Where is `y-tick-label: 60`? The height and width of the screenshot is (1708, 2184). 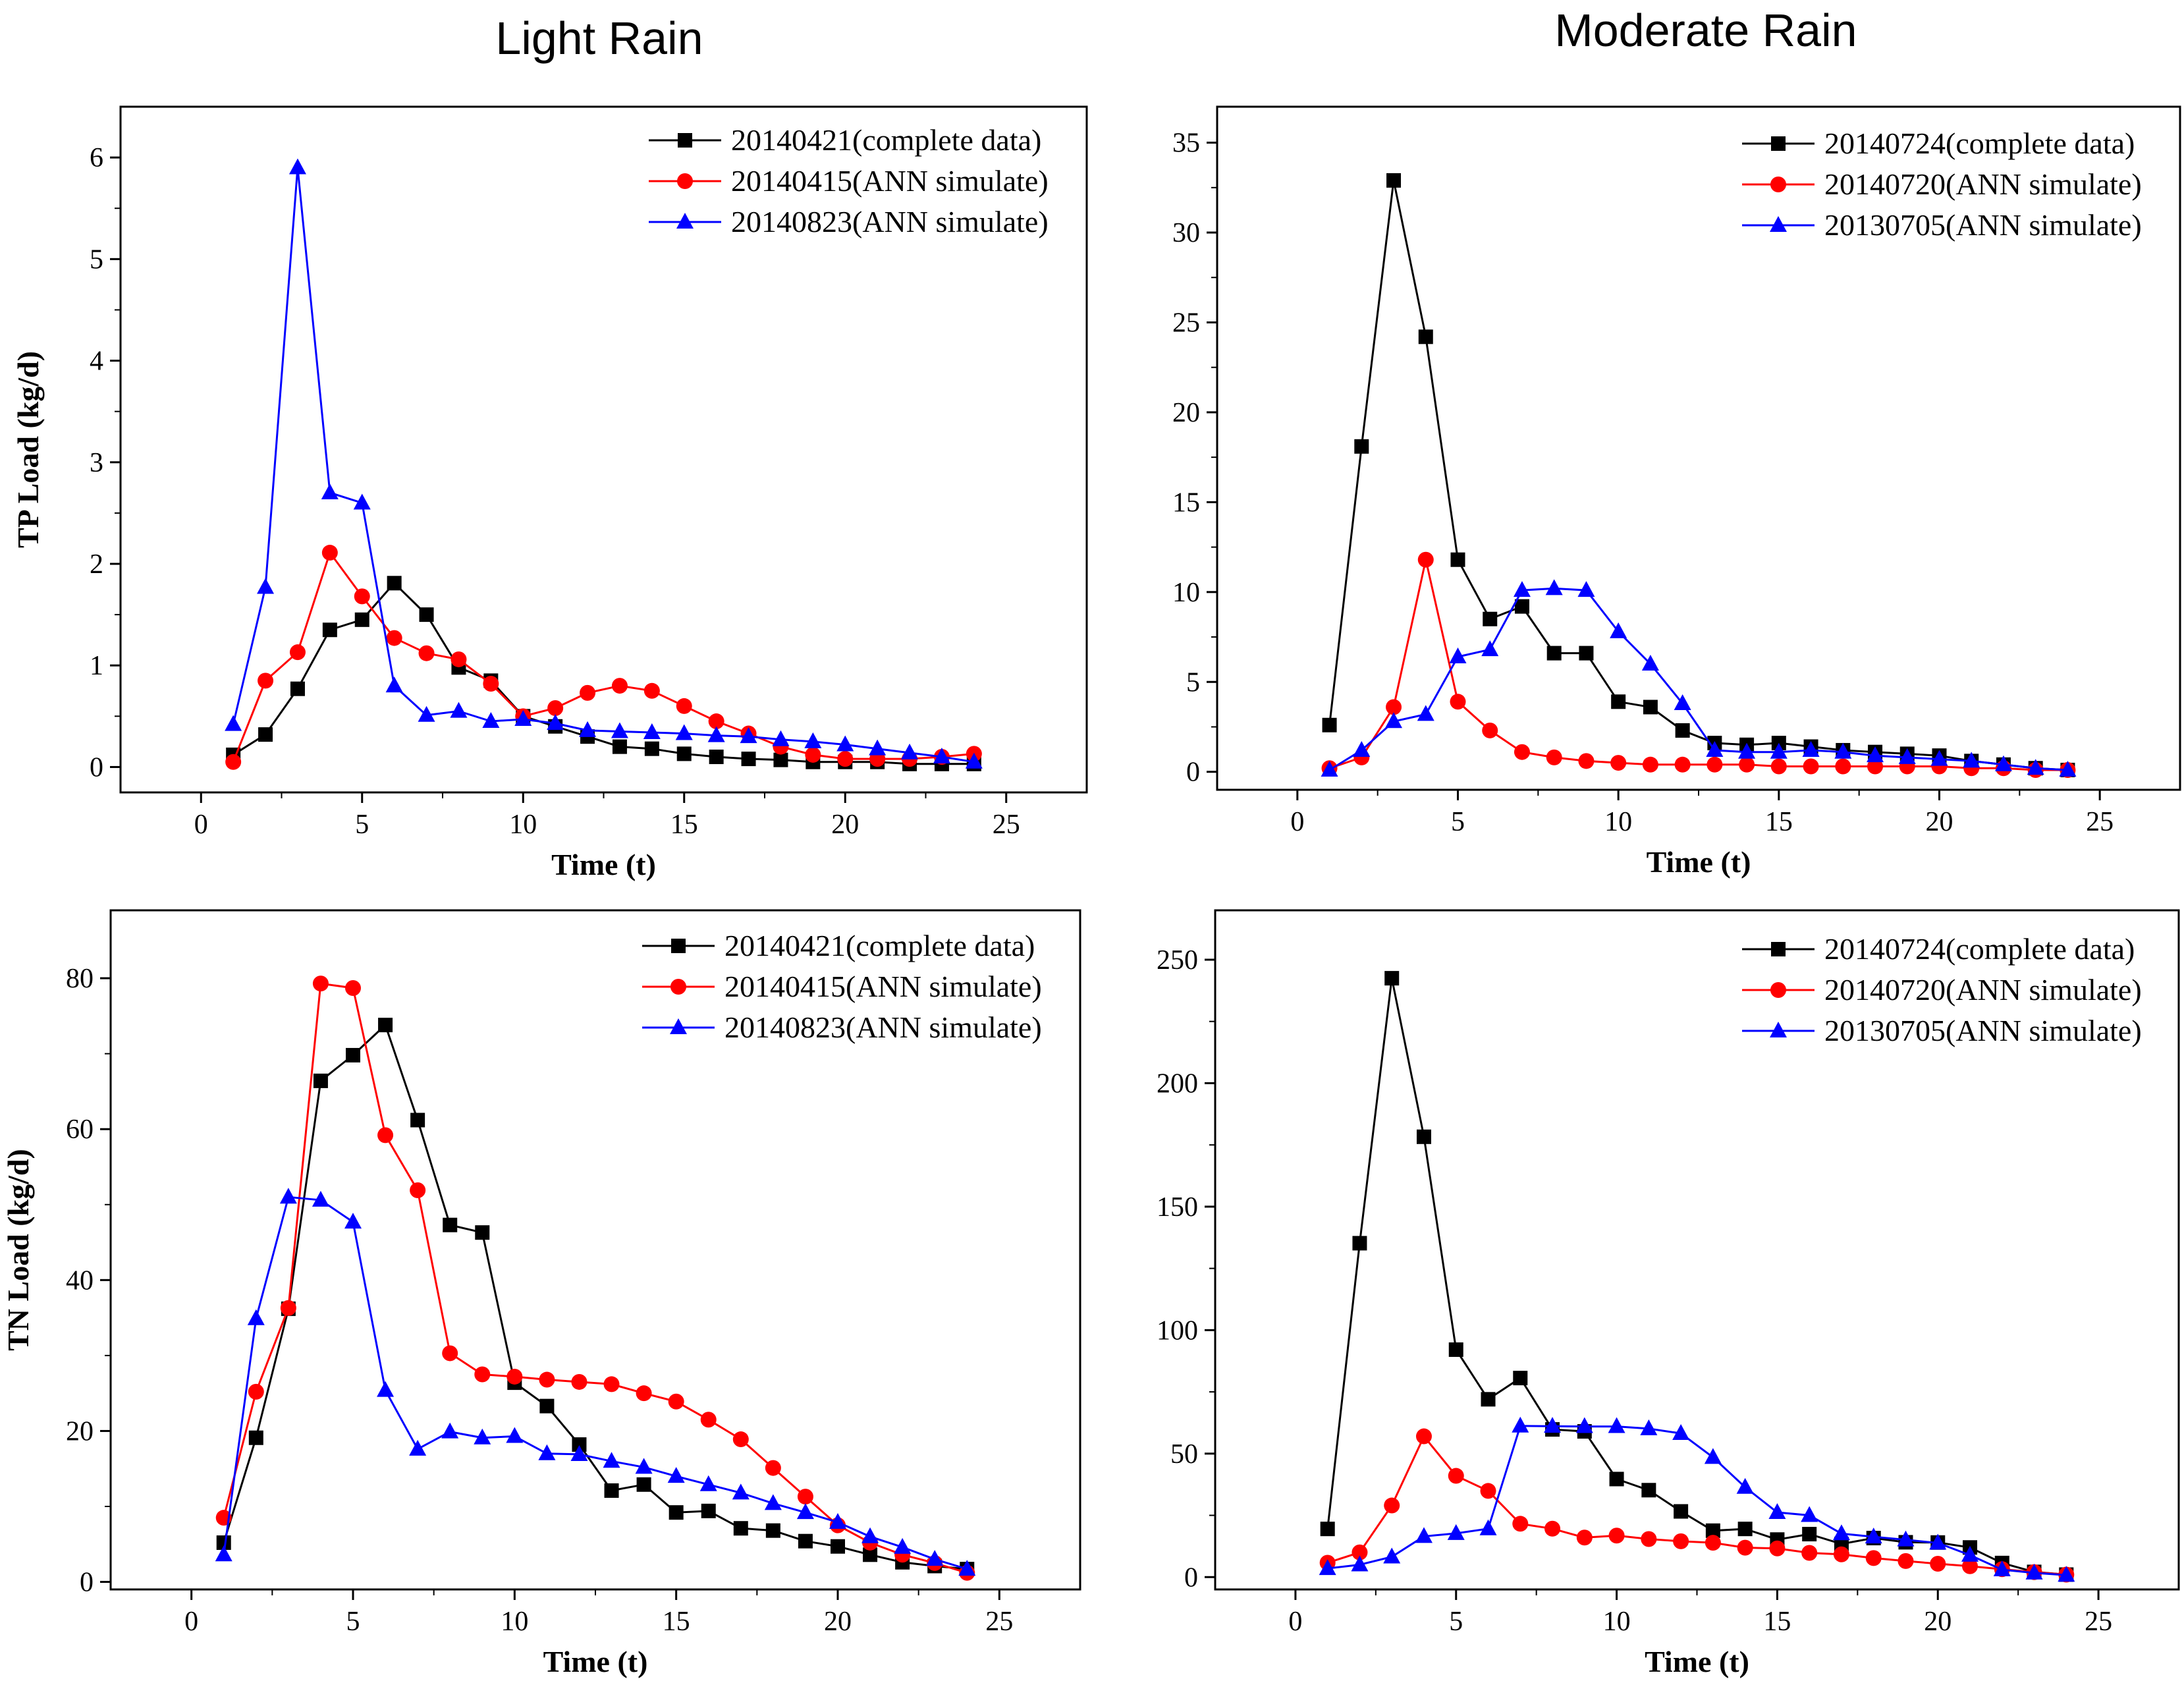
y-tick-label: 60 is located at coordinates (80, 1130).